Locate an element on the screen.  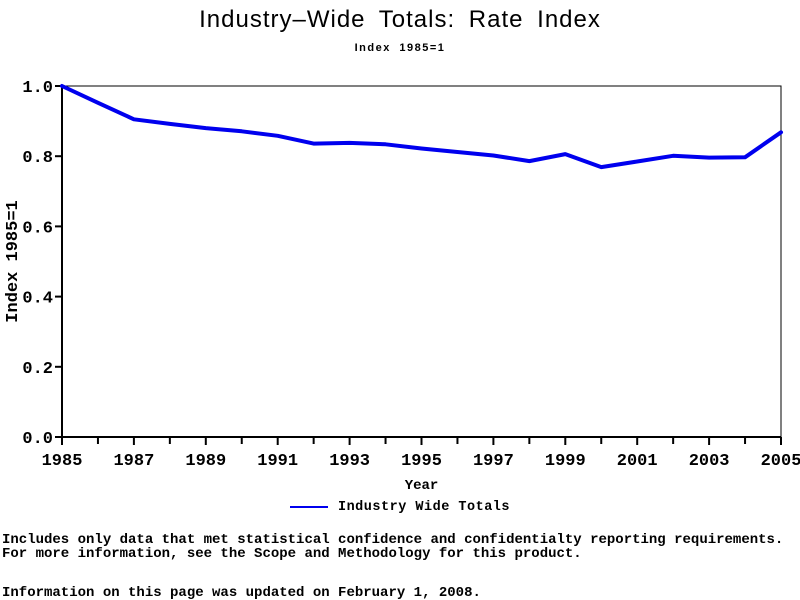
x-tick-label: 1985 is located at coordinates (62, 461).